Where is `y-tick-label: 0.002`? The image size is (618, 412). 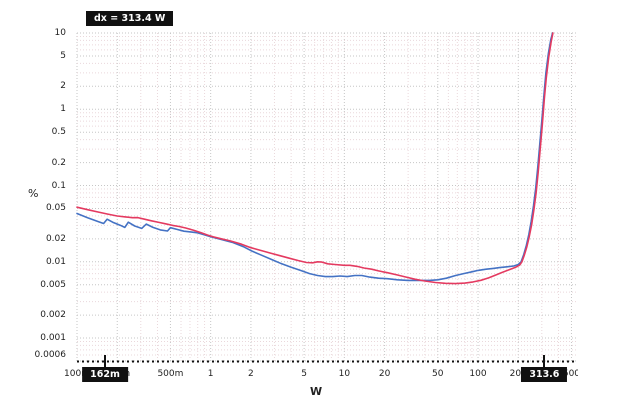 y-tick-label: 0.002 is located at coordinates (53, 315).